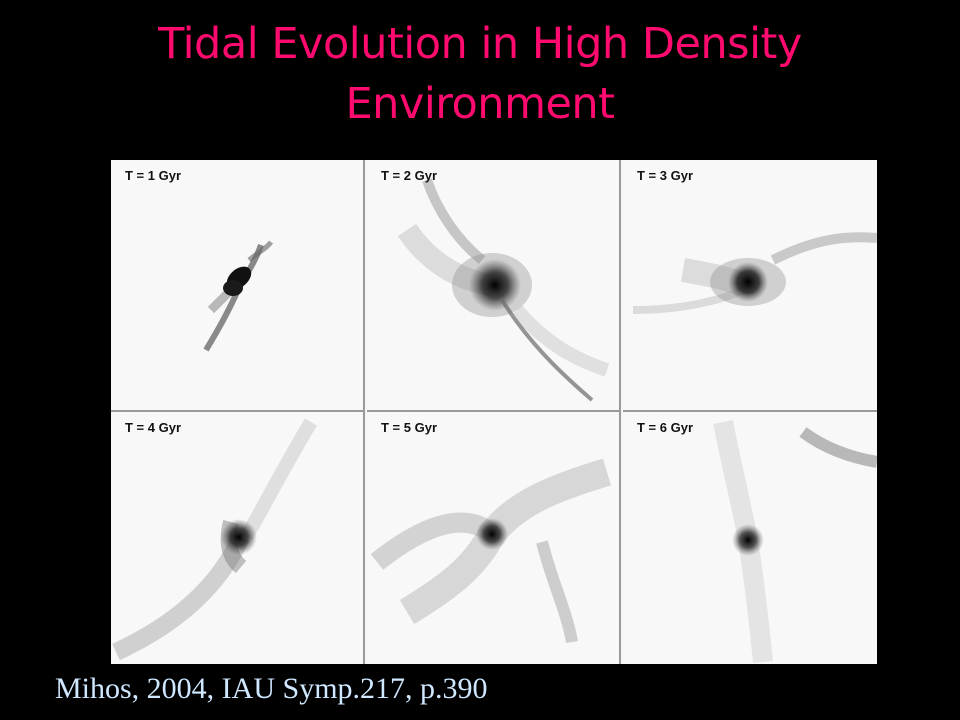 The height and width of the screenshot is (720, 960). I want to click on slide-title-line-1: Tidal Evolution in High Density, so click(480, 44).